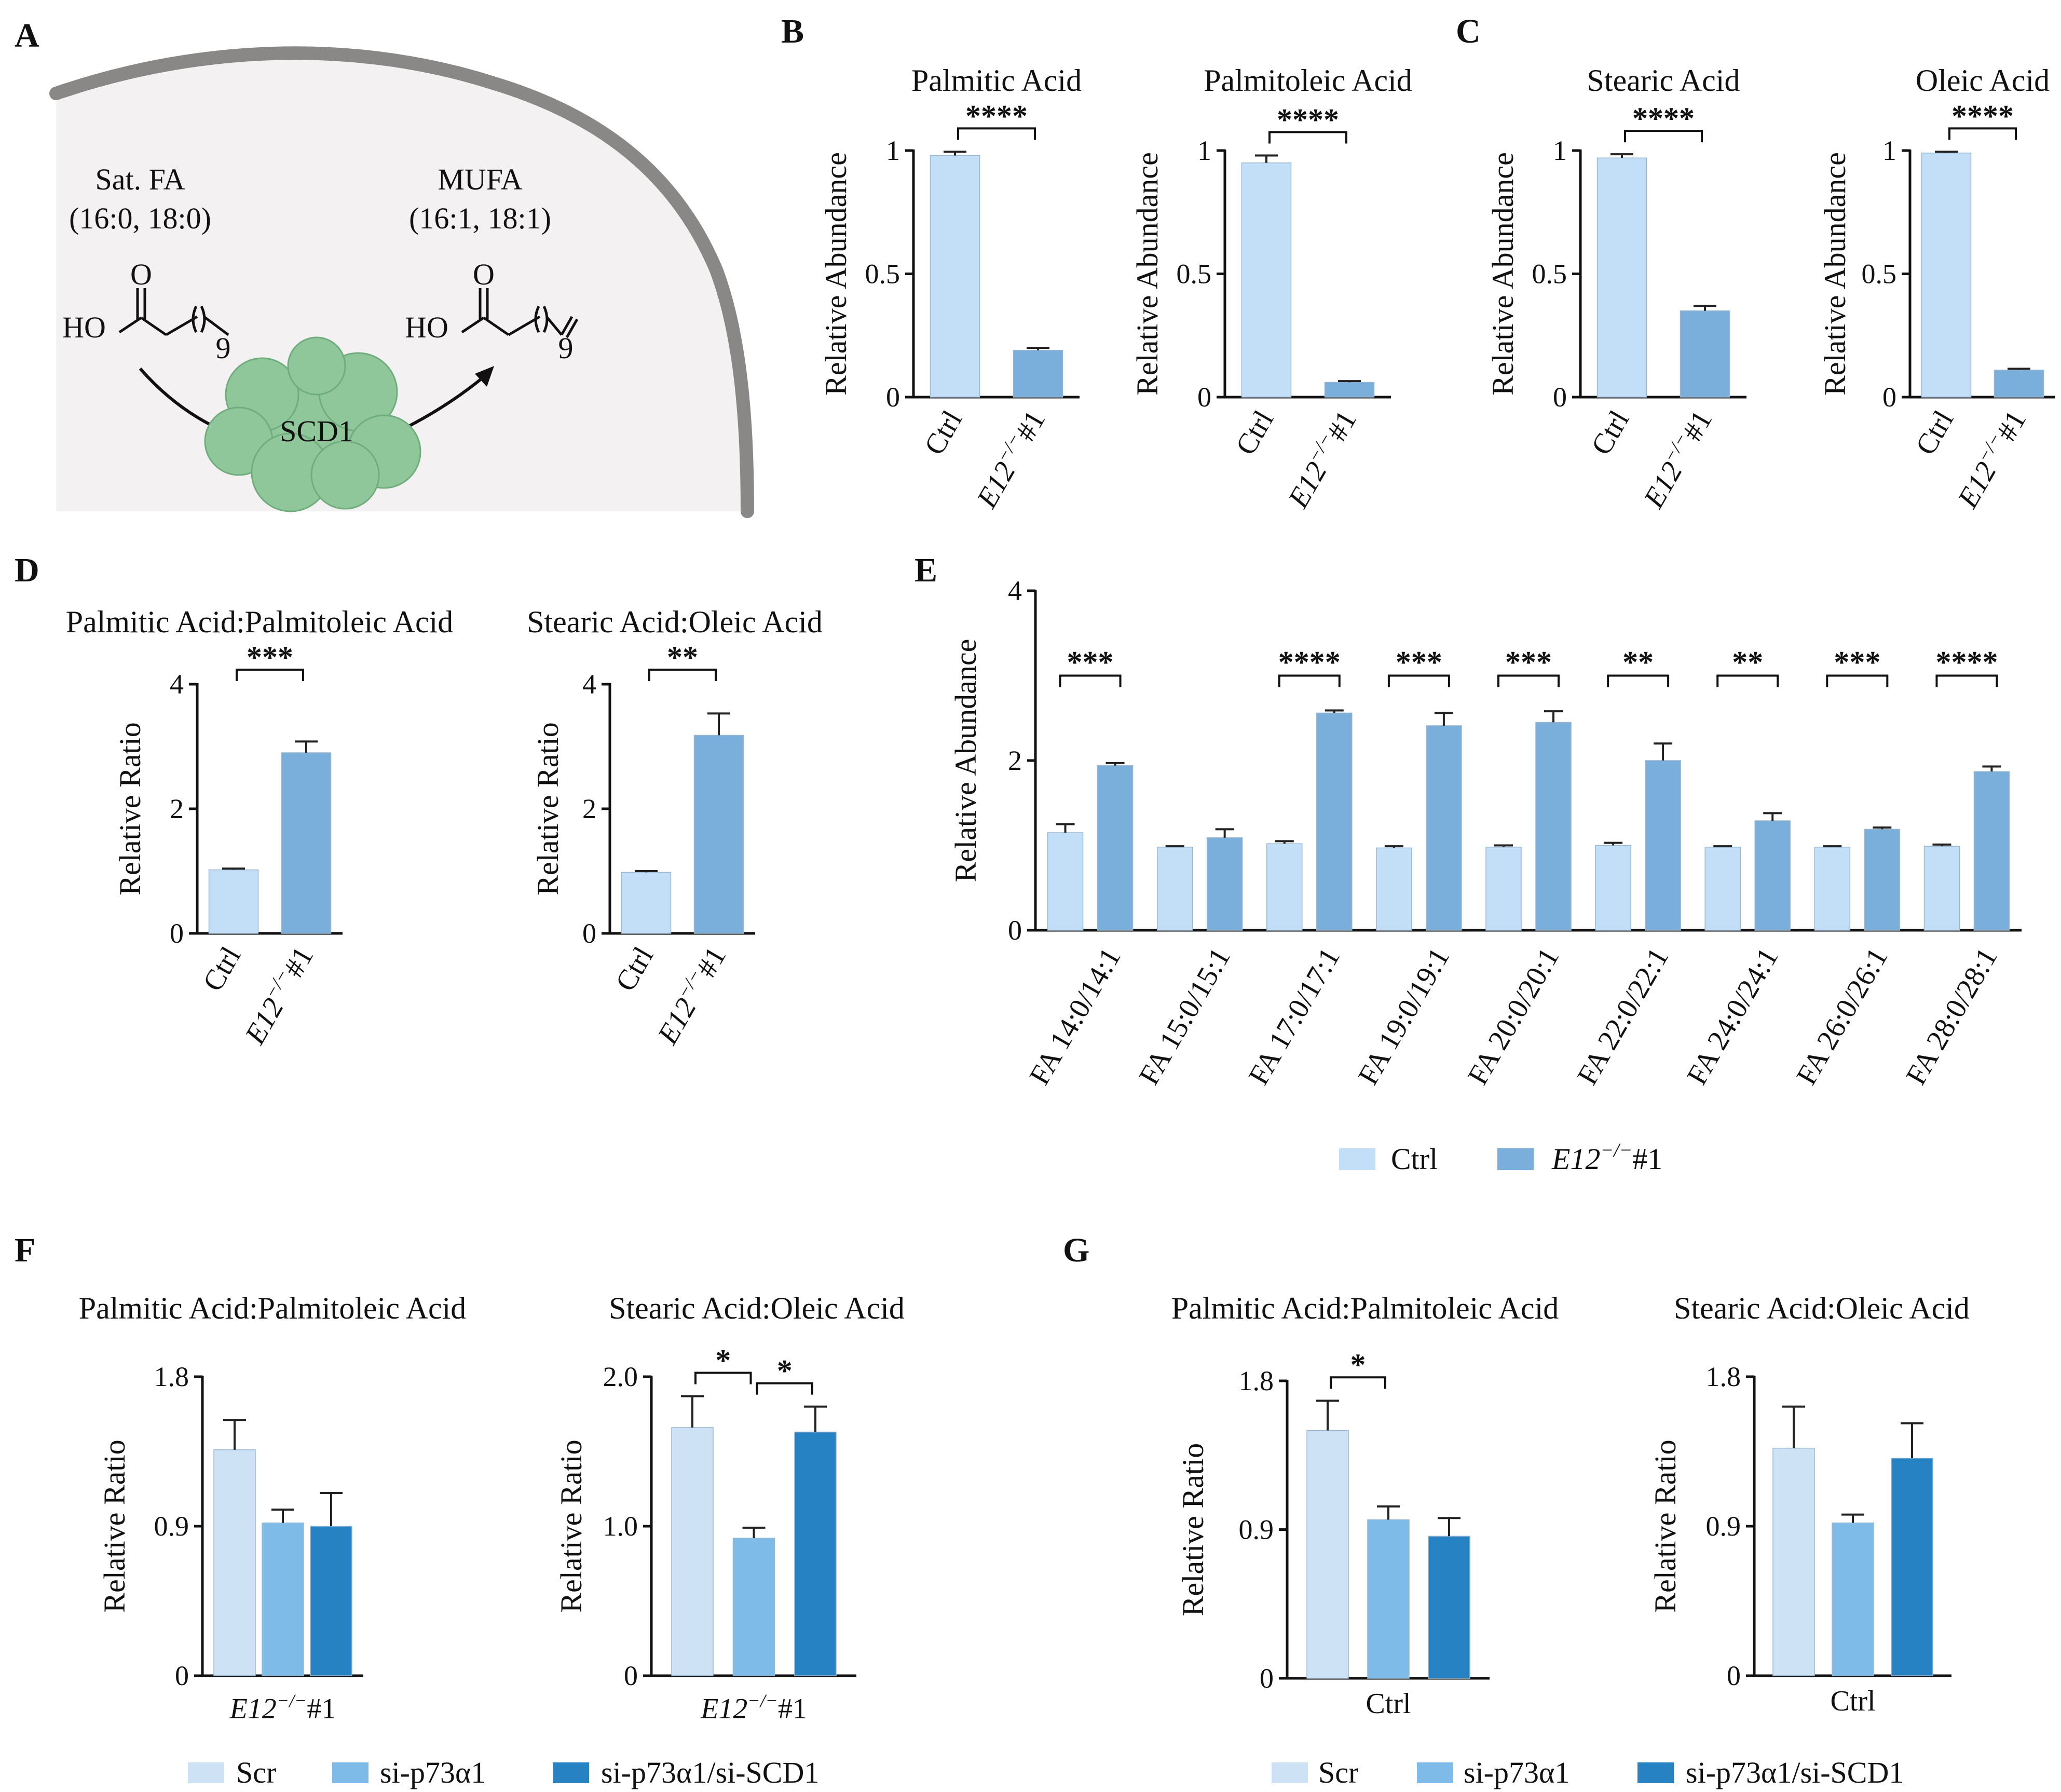 The image size is (2061, 1792). What do you see at coordinates (1290, 1772) in the screenshot?
I see `legend-g-scr-swatch` at bounding box center [1290, 1772].